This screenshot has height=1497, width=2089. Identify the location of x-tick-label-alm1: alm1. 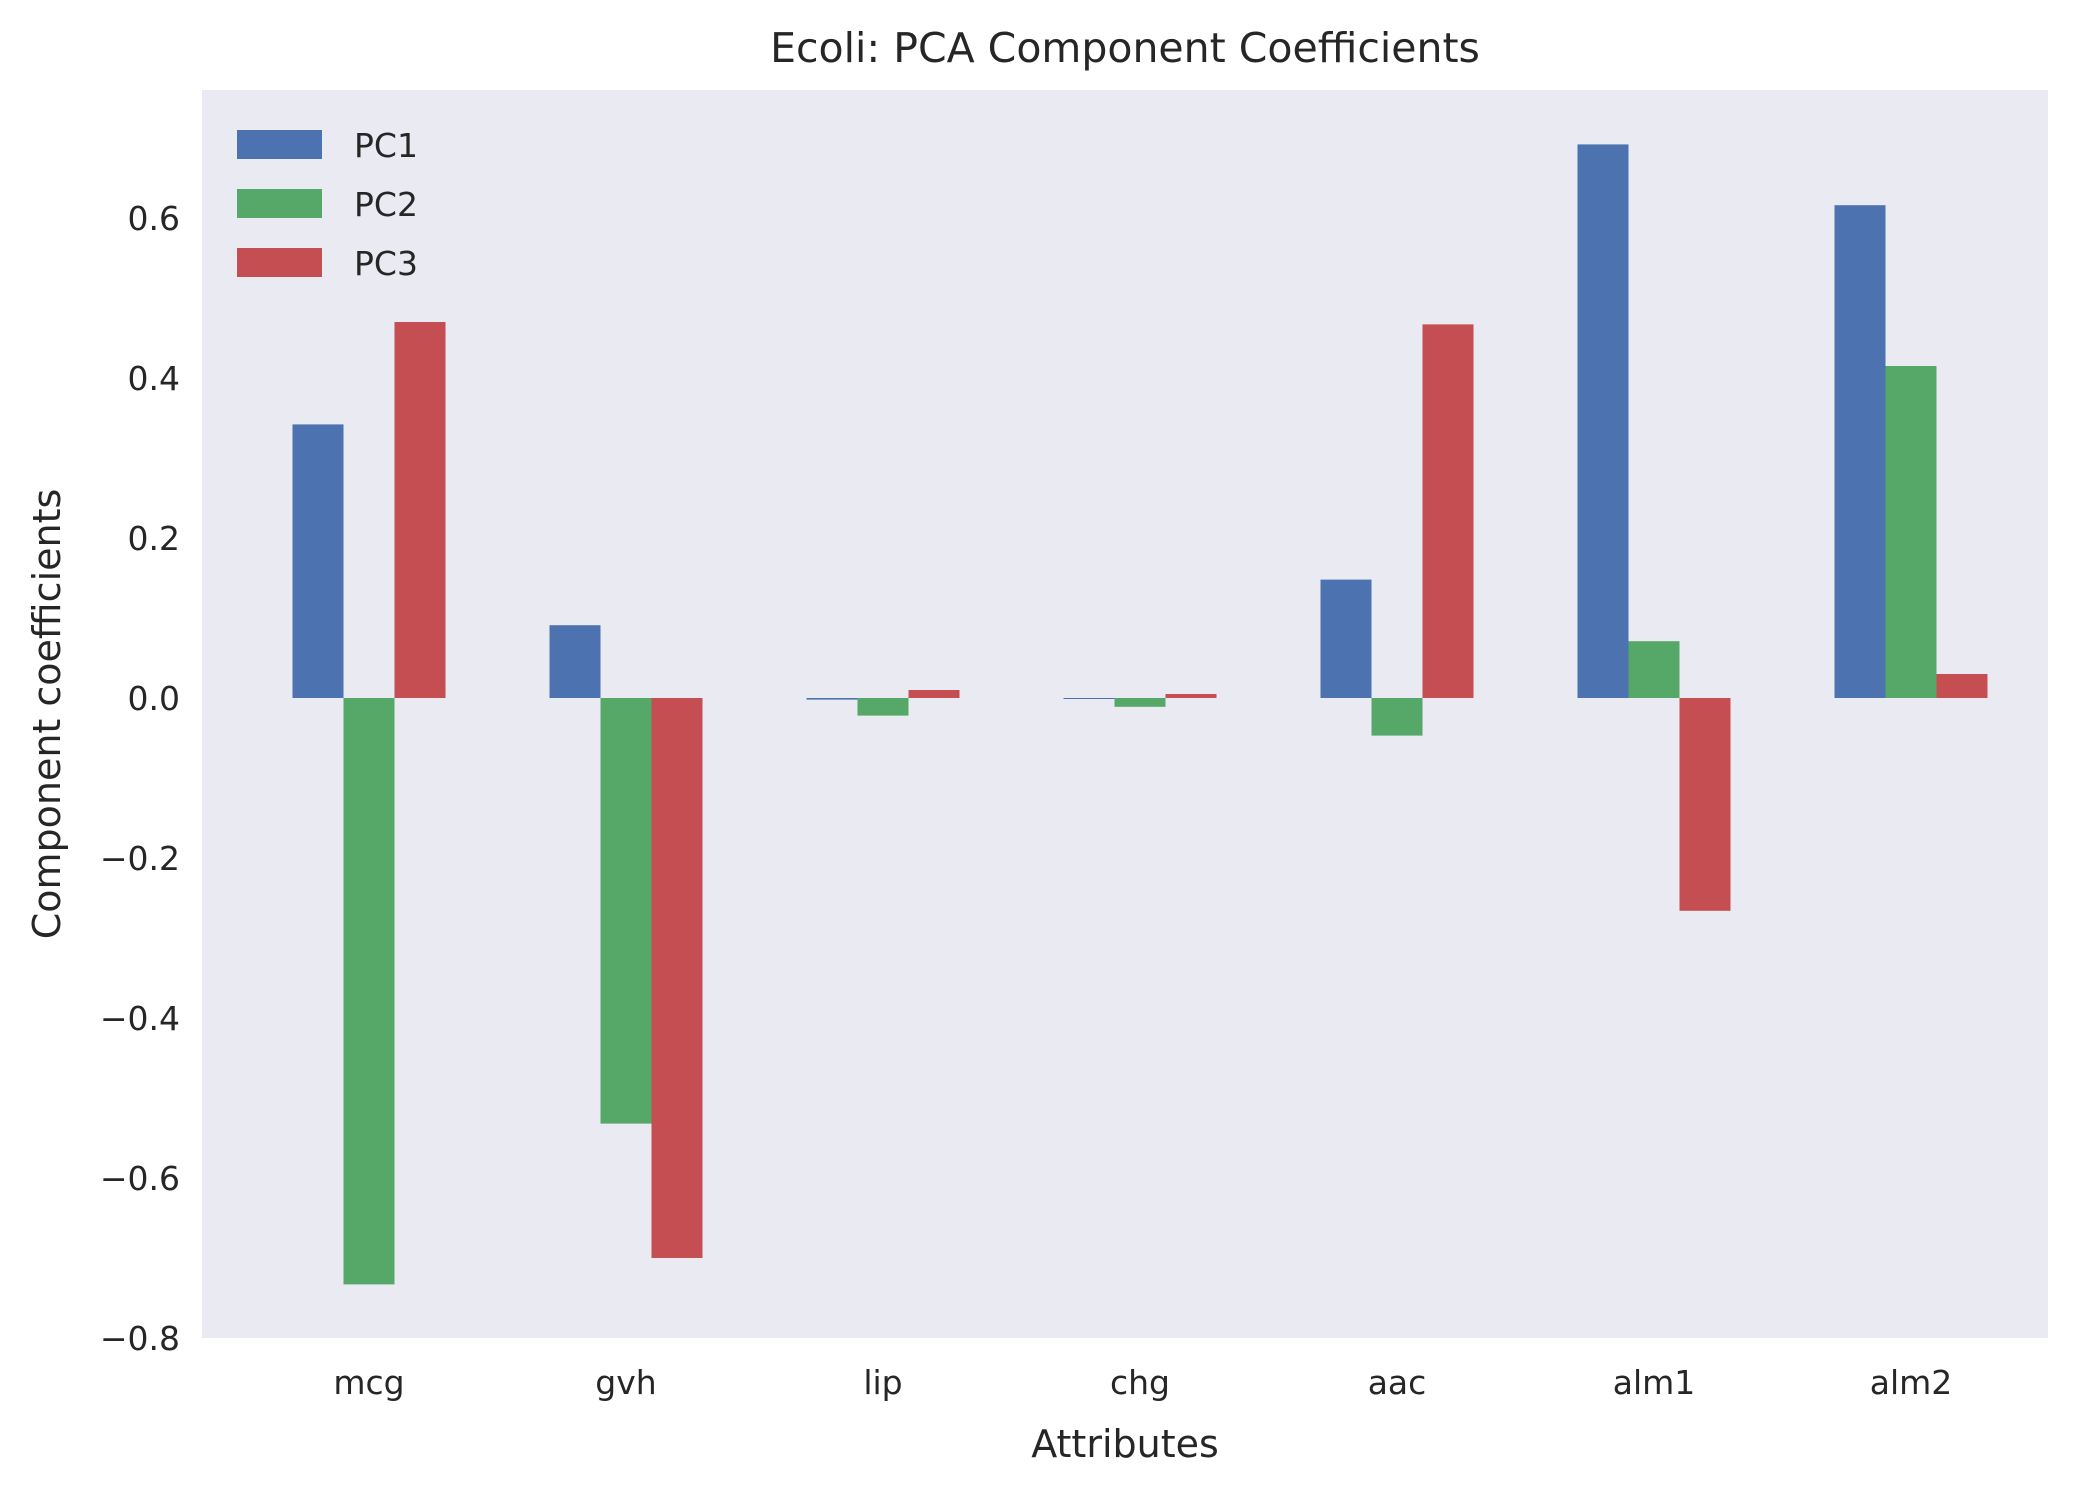
(1654, 1382).